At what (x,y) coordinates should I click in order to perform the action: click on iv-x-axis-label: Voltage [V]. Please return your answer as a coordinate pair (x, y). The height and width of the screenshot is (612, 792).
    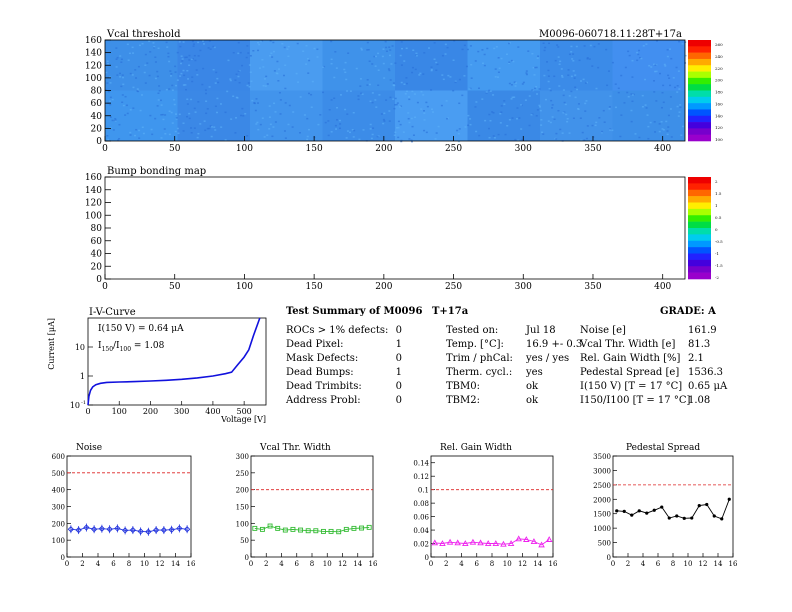
    Looking at the image, I should click on (243, 419).